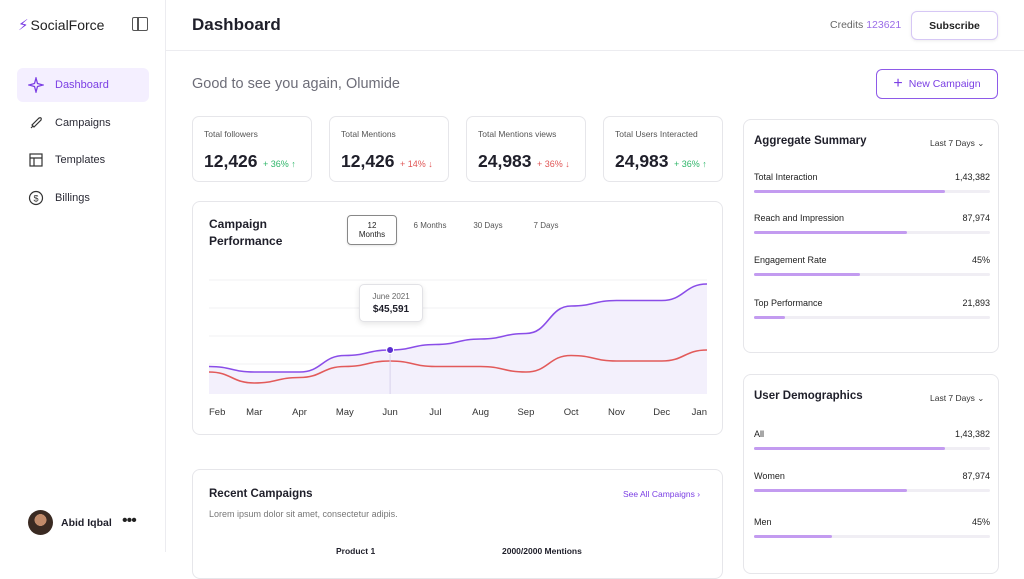 Image resolution: width=1024 pixels, height=579 pixels. I want to click on tick-label: May, so click(344, 412).